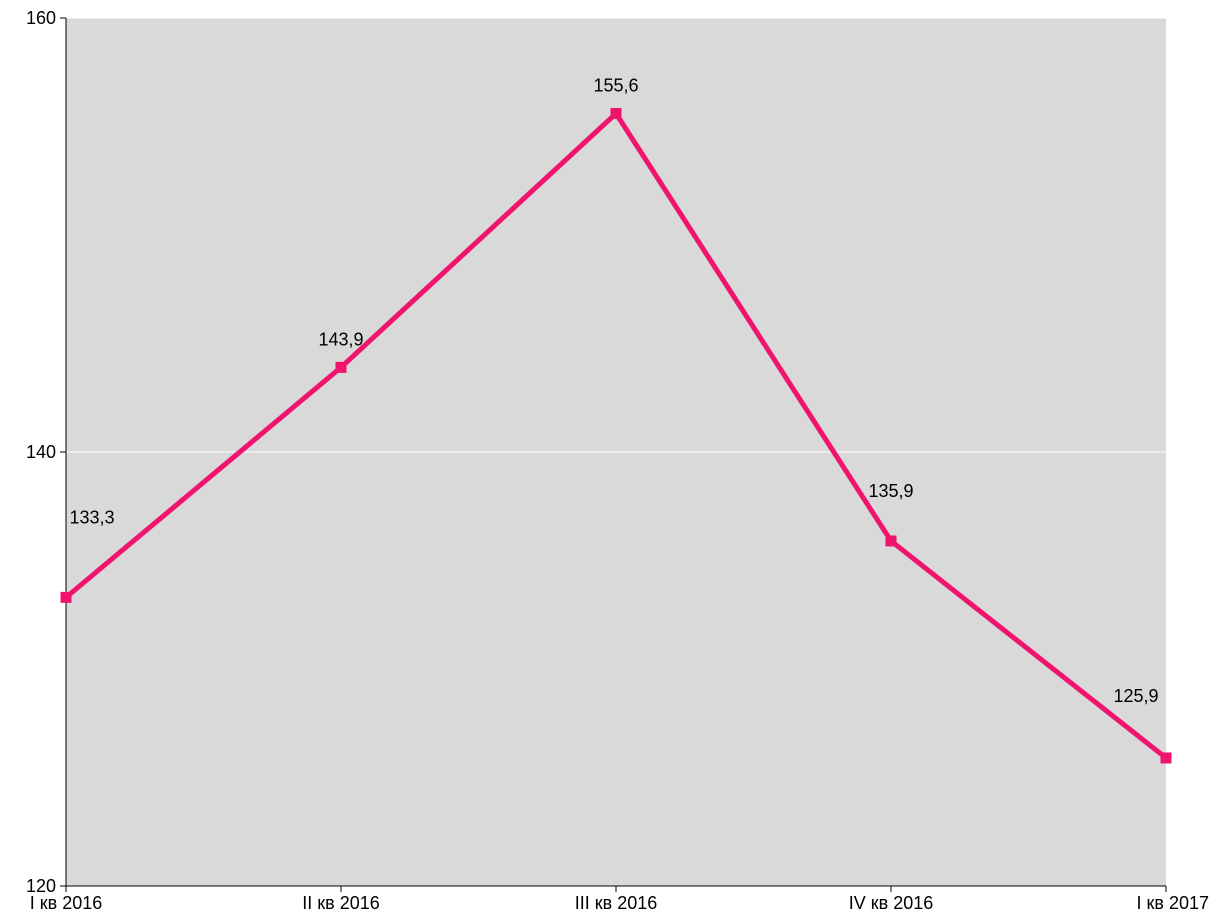 Image resolution: width=1211 pixels, height=915 pixels. What do you see at coordinates (340, 339) in the screenshot?
I see `data-label: 143,9` at bounding box center [340, 339].